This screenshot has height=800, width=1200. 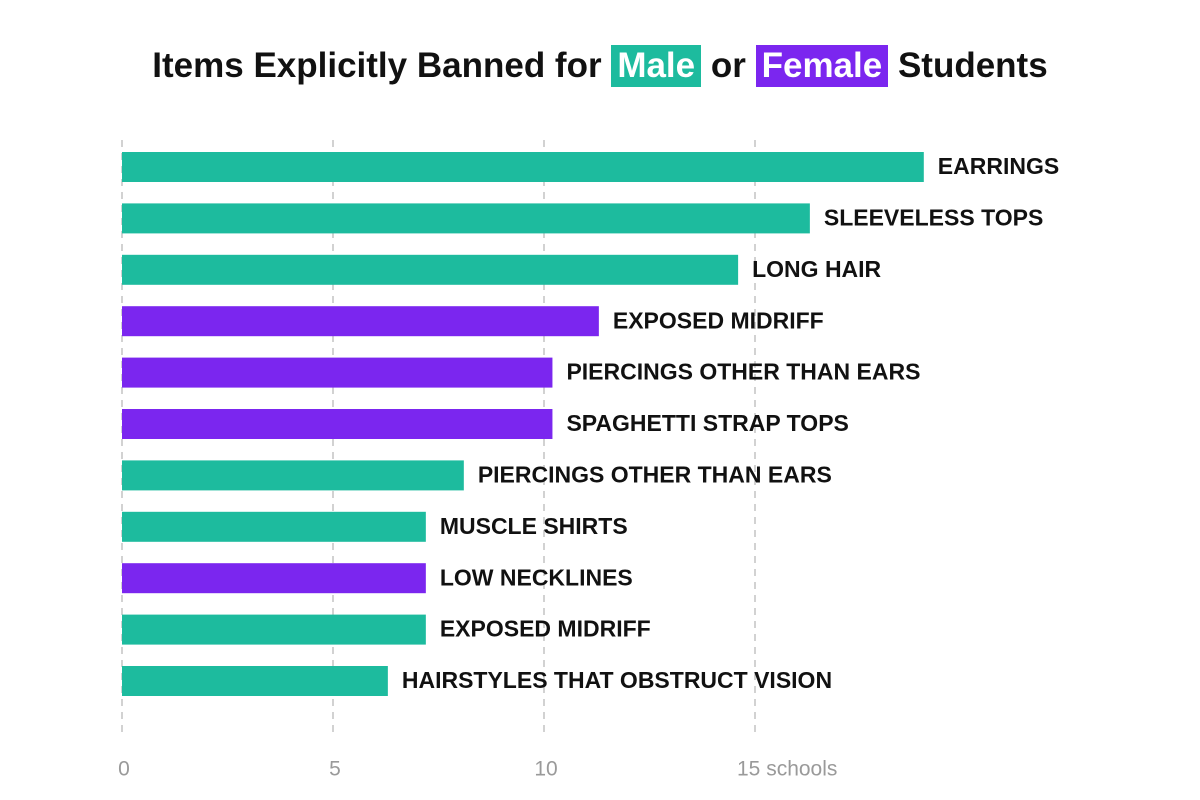 What do you see at coordinates (523, 167) in the screenshot?
I see `bar-1-male` at bounding box center [523, 167].